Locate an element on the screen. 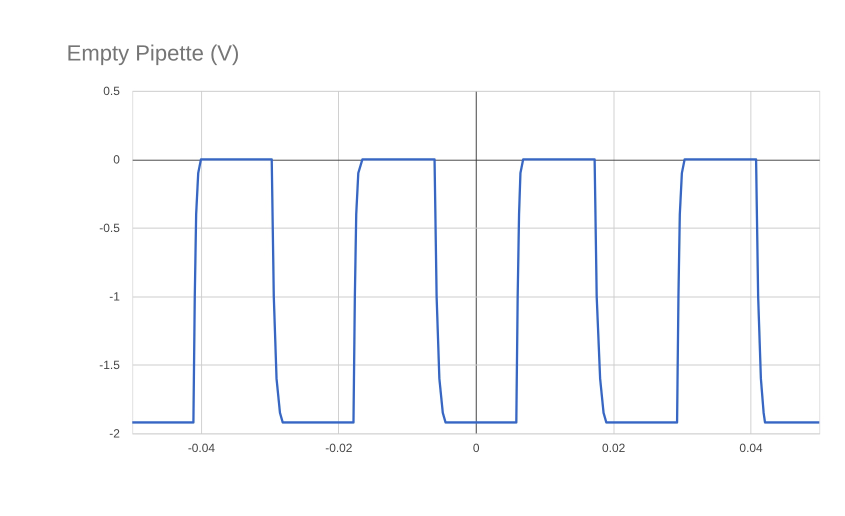  y-tick-label: 0.5 is located at coordinates (111, 91).